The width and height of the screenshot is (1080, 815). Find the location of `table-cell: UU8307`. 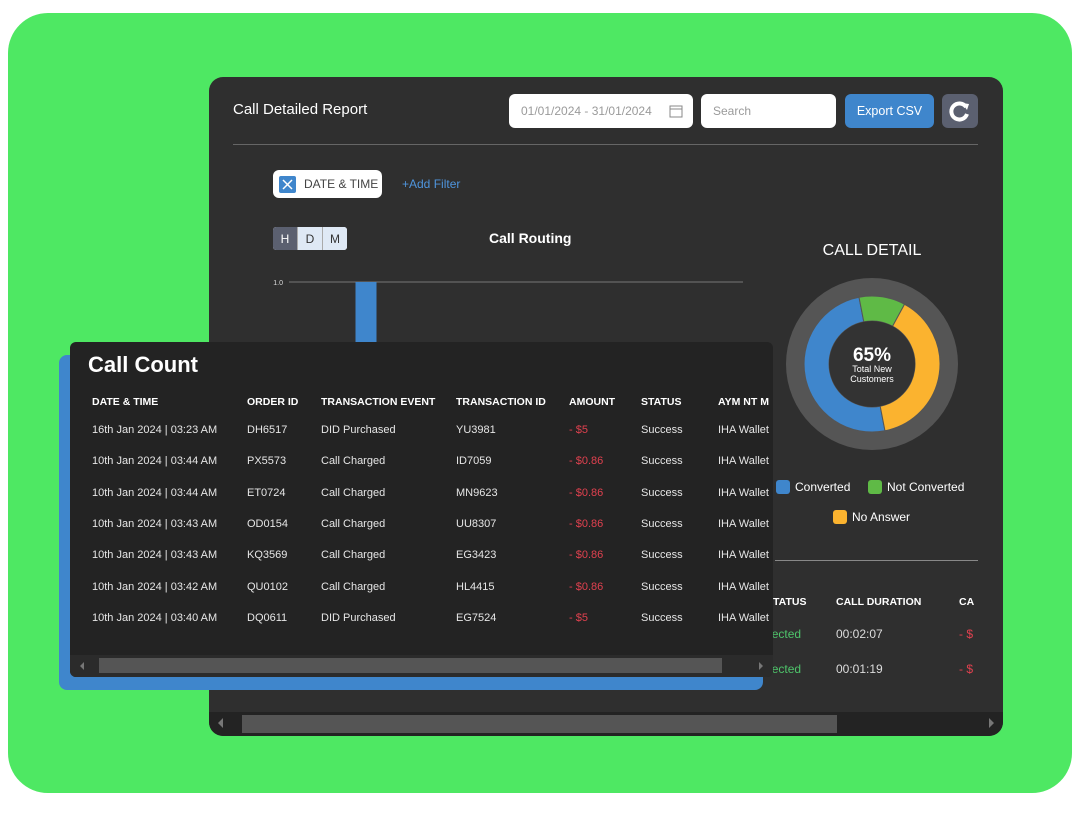

table-cell: UU8307 is located at coordinates (476, 523).